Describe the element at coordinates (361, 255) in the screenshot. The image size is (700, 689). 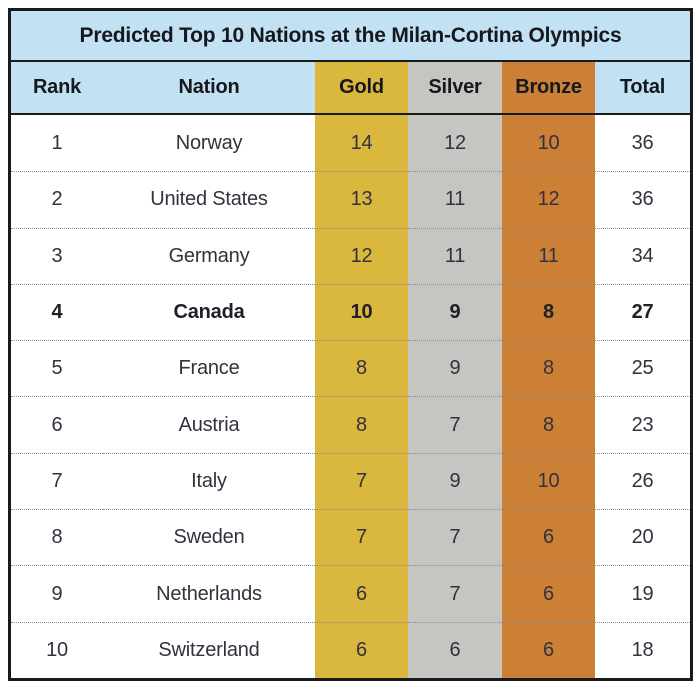
I see `gold-cell: 12` at that location.